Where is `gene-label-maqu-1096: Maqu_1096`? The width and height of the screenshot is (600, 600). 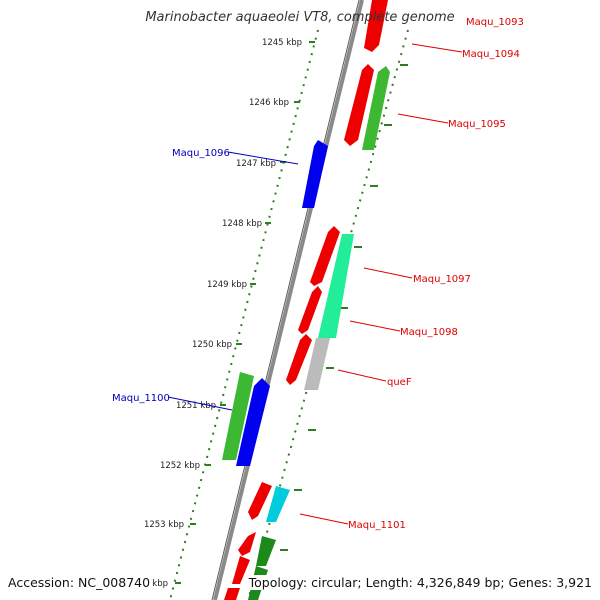 gene-label-maqu-1096: Maqu_1096 is located at coordinates (201, 153).